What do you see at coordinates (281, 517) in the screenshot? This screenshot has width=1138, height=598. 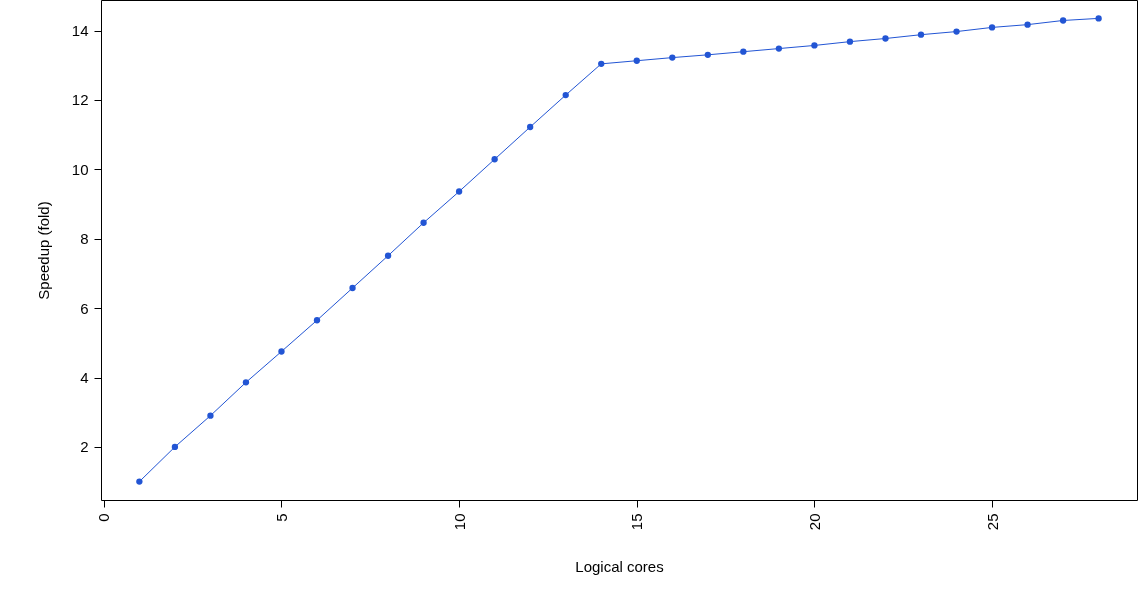 I see `x-tick-label: 5` at bounding box center [281, 517].